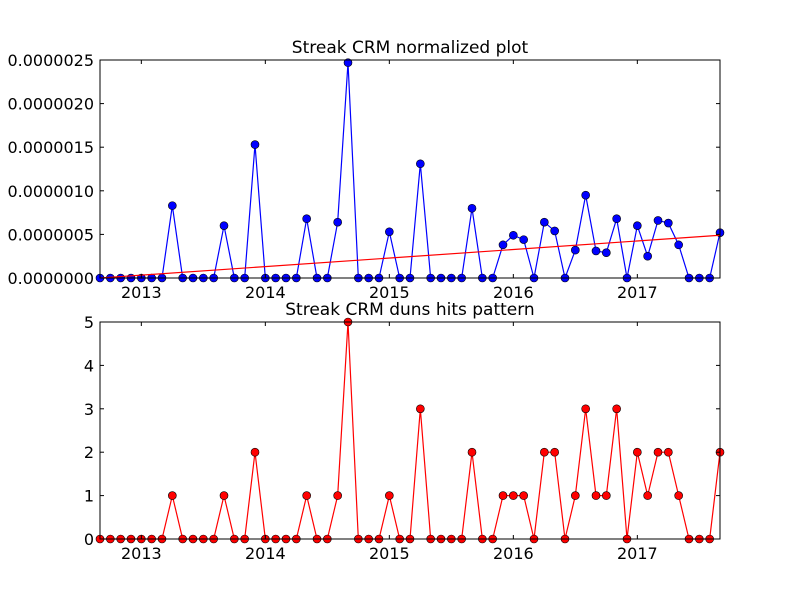 The image size is (800, 600). I want to click on normalized-y-tick-label: 0.0000000, so click(50, 278).